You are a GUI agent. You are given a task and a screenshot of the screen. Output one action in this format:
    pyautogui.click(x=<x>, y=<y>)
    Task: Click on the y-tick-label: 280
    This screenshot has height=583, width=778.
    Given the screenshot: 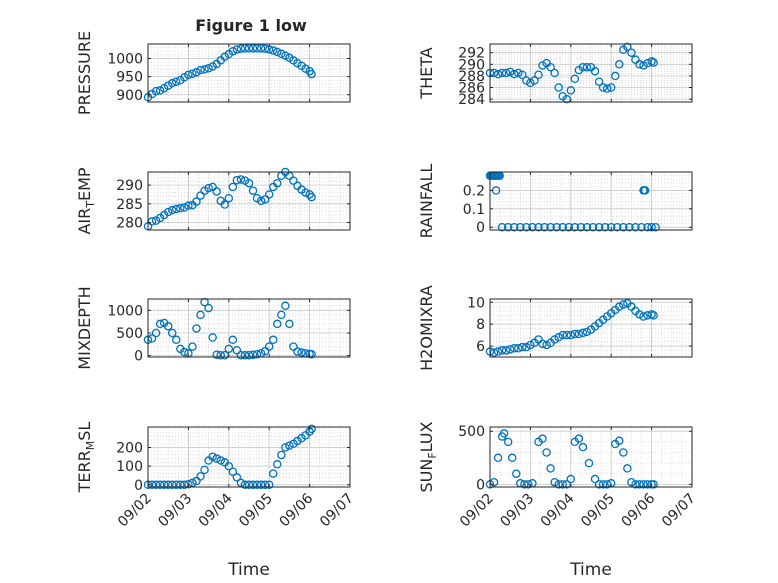 What is the action you would take?
    pyautogui.click(x=129, y=224)
    